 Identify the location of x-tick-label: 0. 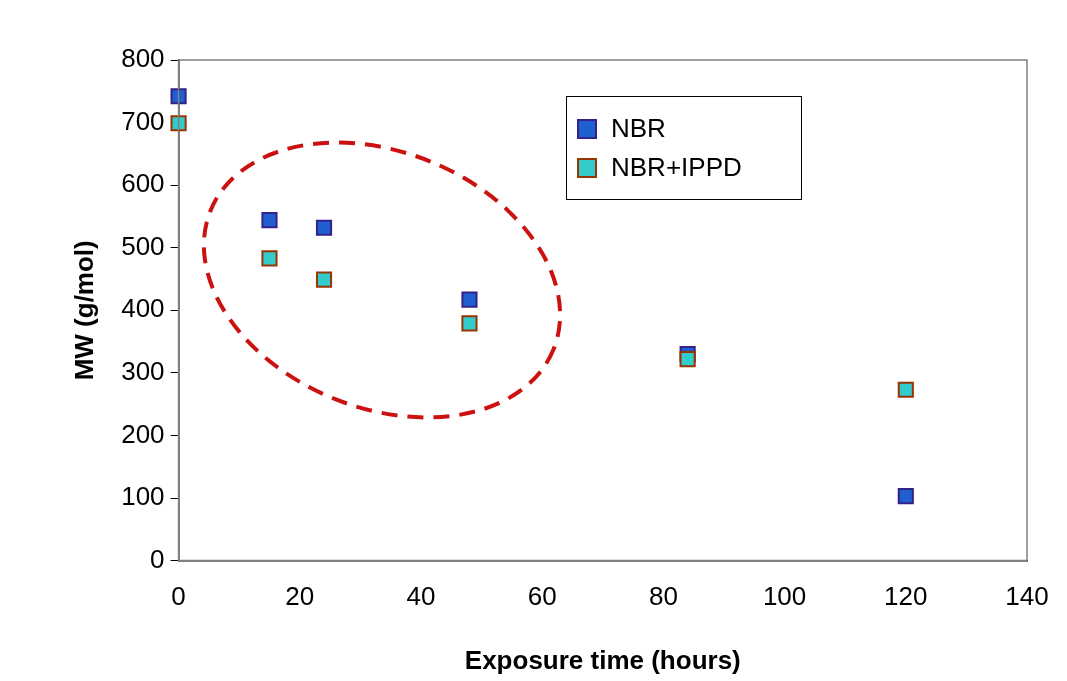
(178, 596).